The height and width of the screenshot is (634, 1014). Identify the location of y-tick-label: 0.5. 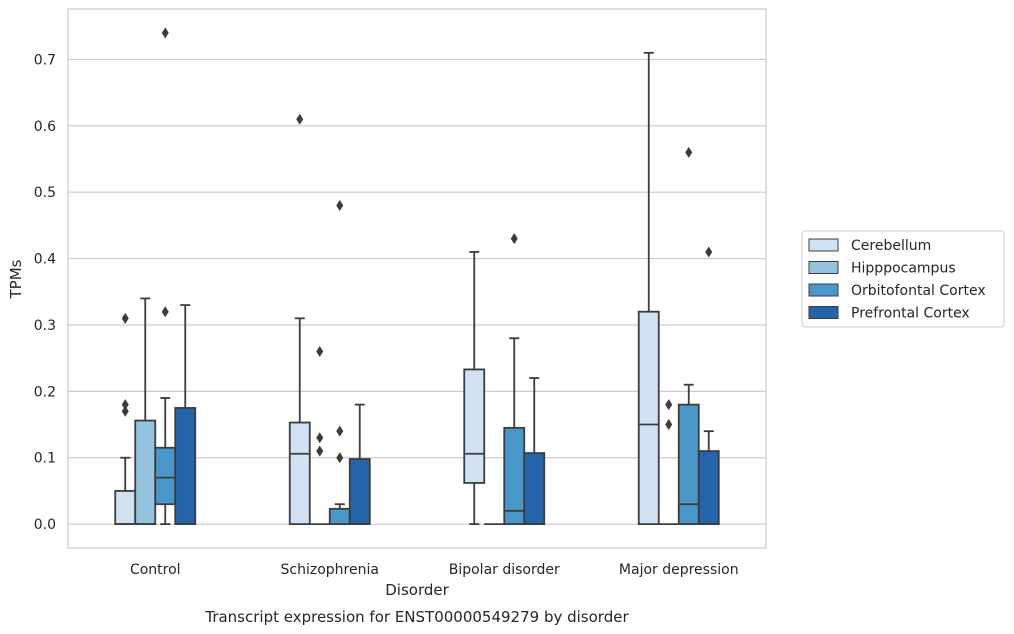
(45, 193).